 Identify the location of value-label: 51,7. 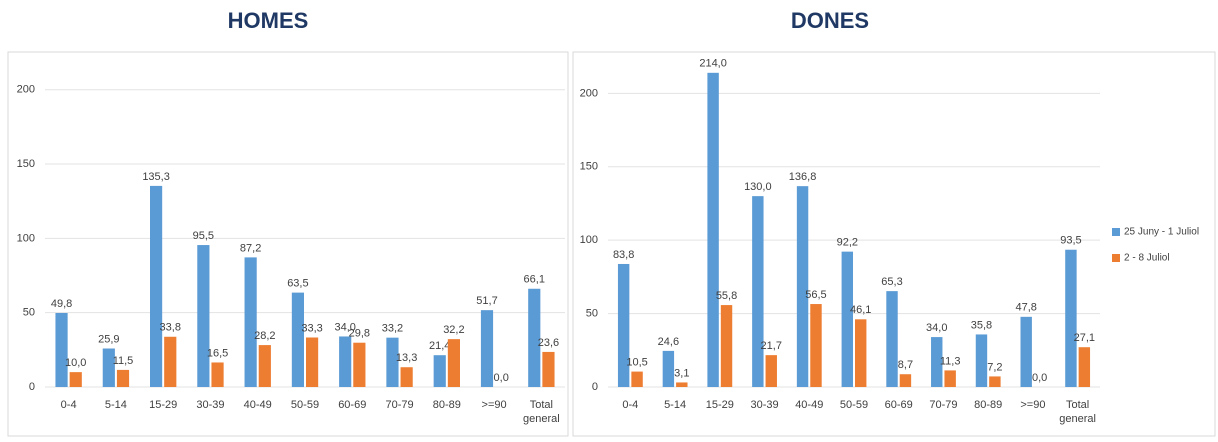
(486, 301).